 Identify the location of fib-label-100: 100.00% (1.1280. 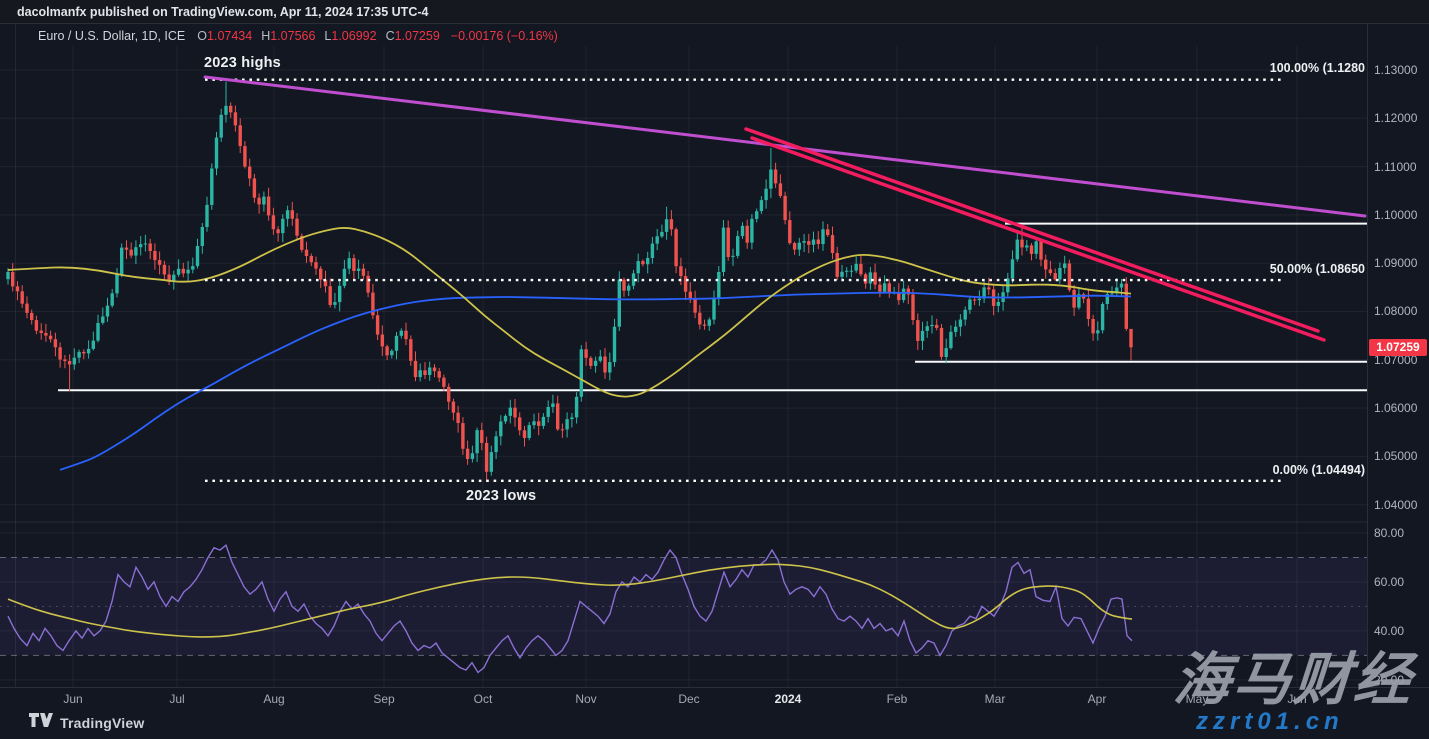
(1317, 68).